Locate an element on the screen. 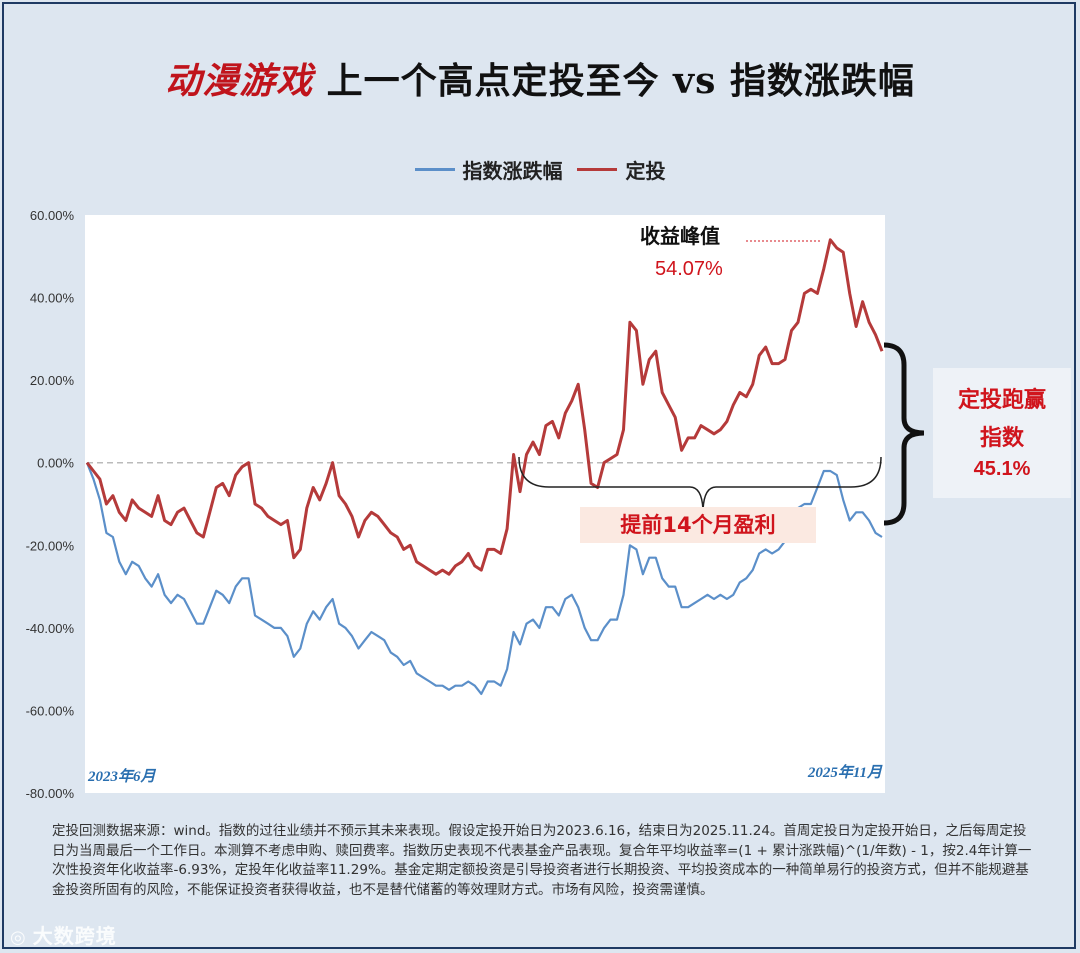 This screenshot has width=1080, height=953. outperform-value: 45.1% is located at coordinates (1002, 469).